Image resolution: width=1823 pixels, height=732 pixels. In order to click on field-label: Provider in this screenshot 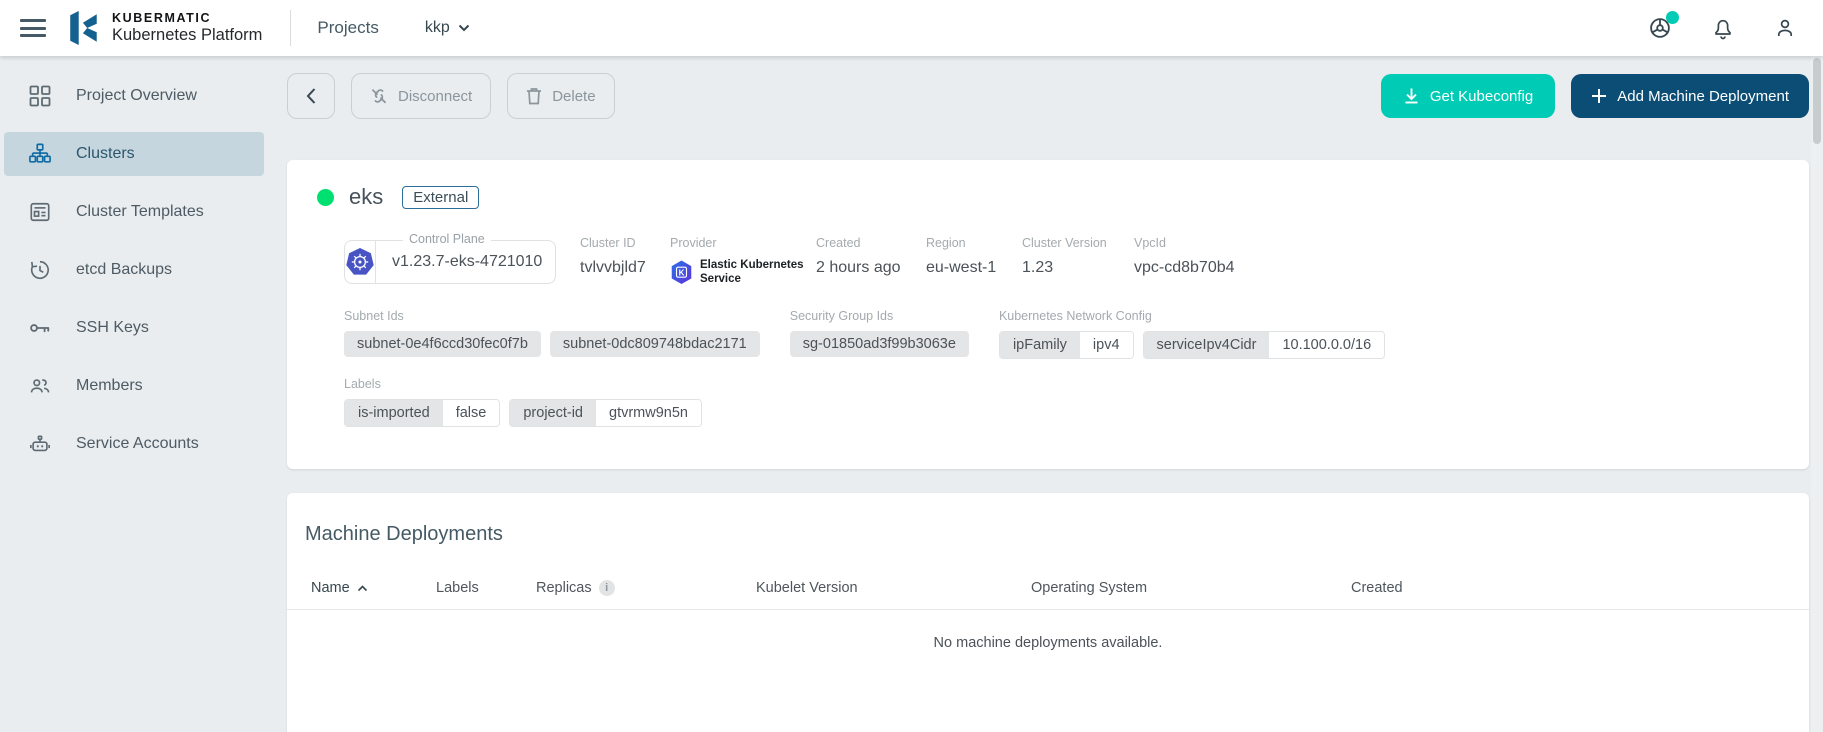, I will do `click(693, 243)`.